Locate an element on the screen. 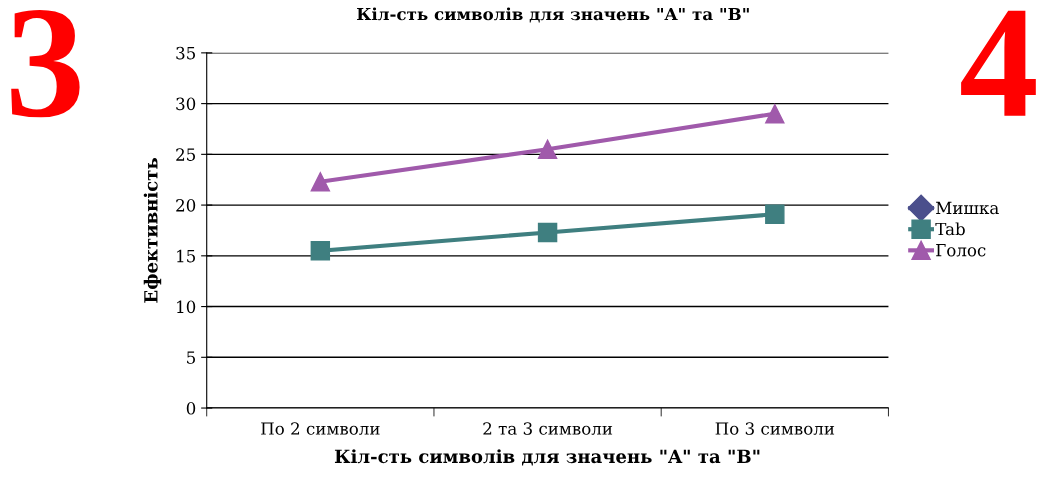 The width and height of the screenshot is (1044, 494). y-tick-label: 5 is located at coordinates (191, 357).